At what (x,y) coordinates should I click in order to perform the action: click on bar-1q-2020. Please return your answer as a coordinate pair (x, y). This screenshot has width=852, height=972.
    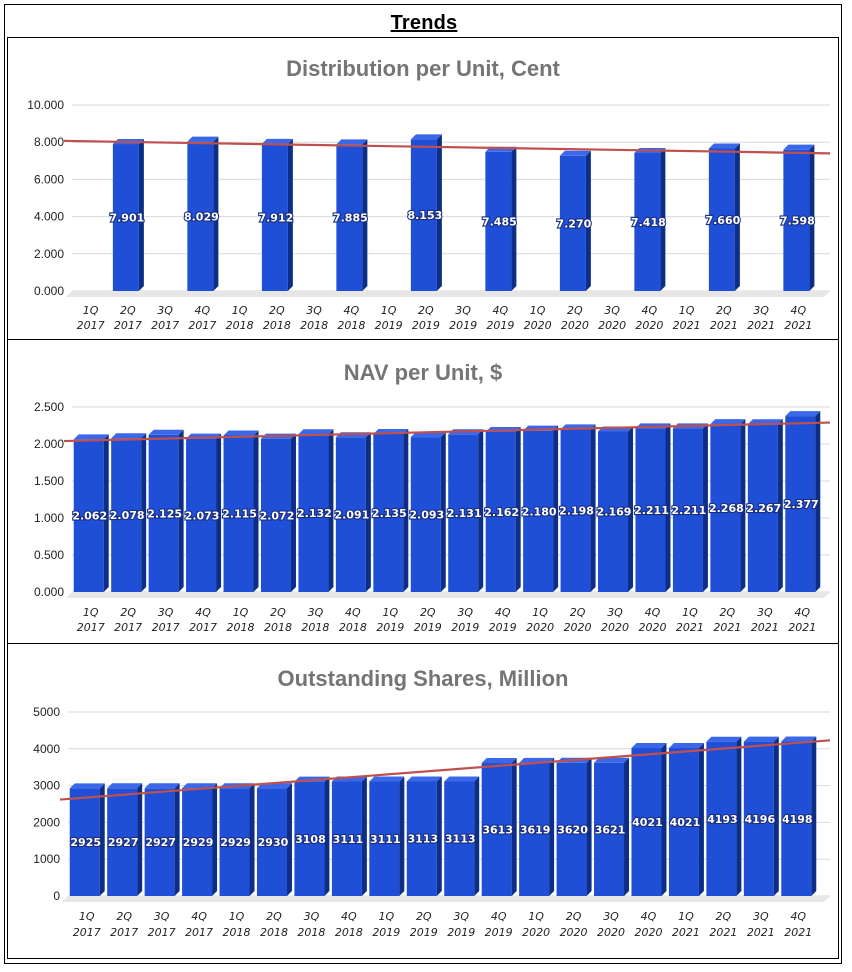
    Looking at the image, I should click on (537, 826).